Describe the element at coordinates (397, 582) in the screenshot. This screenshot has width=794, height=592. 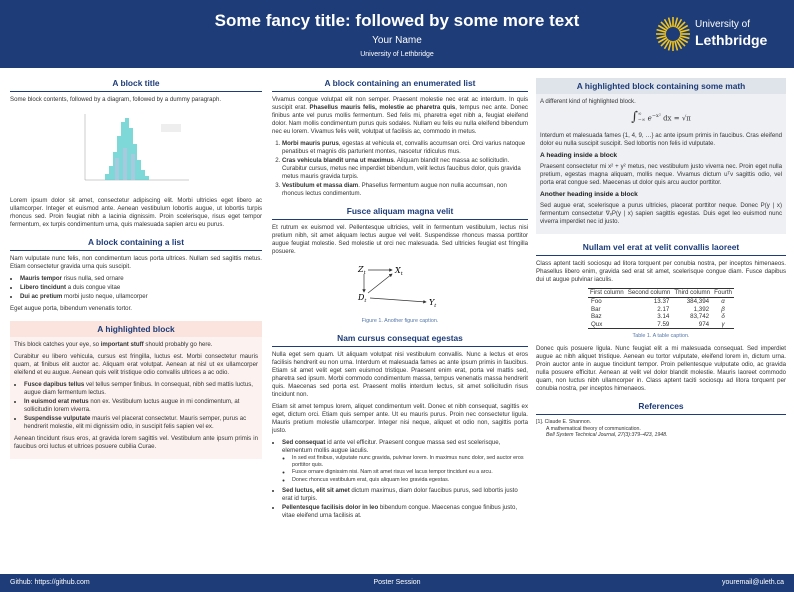
I see `footer-center: Poster Session` at that location.